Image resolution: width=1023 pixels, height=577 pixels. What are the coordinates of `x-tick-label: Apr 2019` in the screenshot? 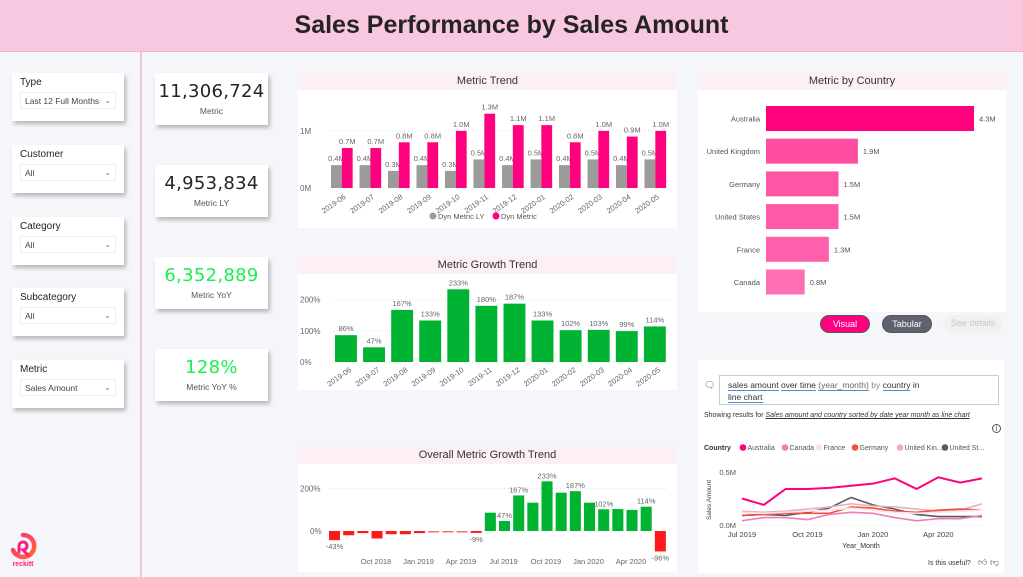 It's located at (461, 561).